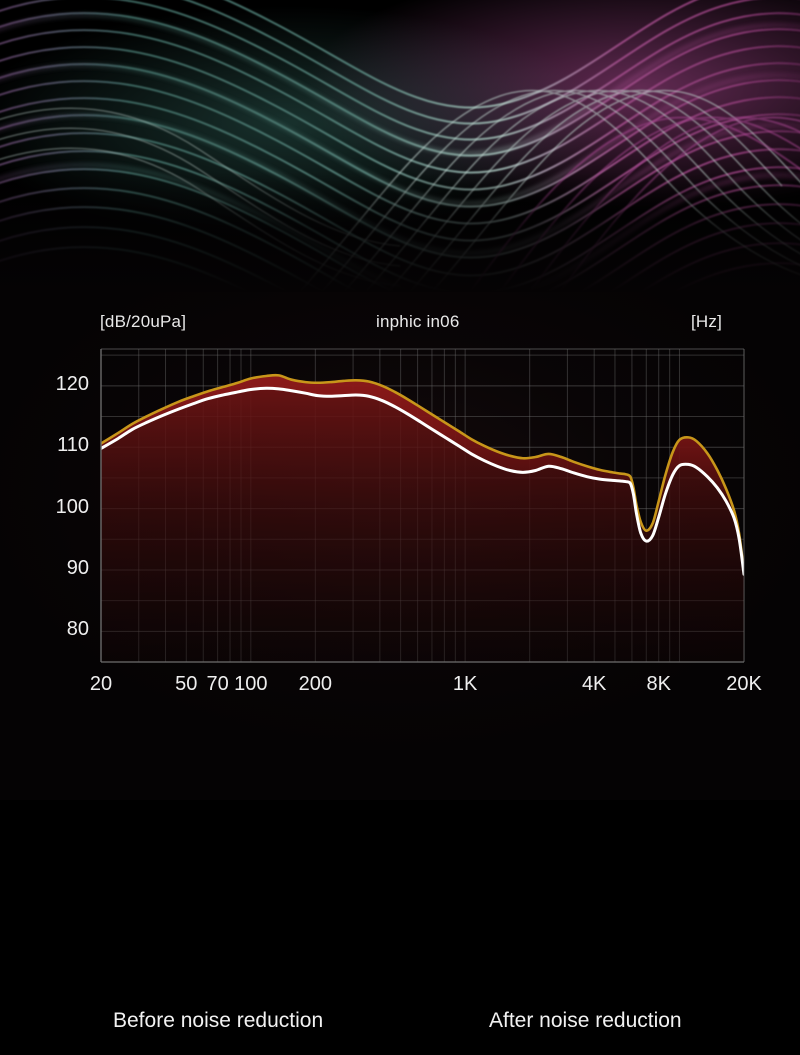  What do you see at coordinates (744, 684) in the screenshot?
I see `x-tick-label: 20K` at bounding box center [744, 684].